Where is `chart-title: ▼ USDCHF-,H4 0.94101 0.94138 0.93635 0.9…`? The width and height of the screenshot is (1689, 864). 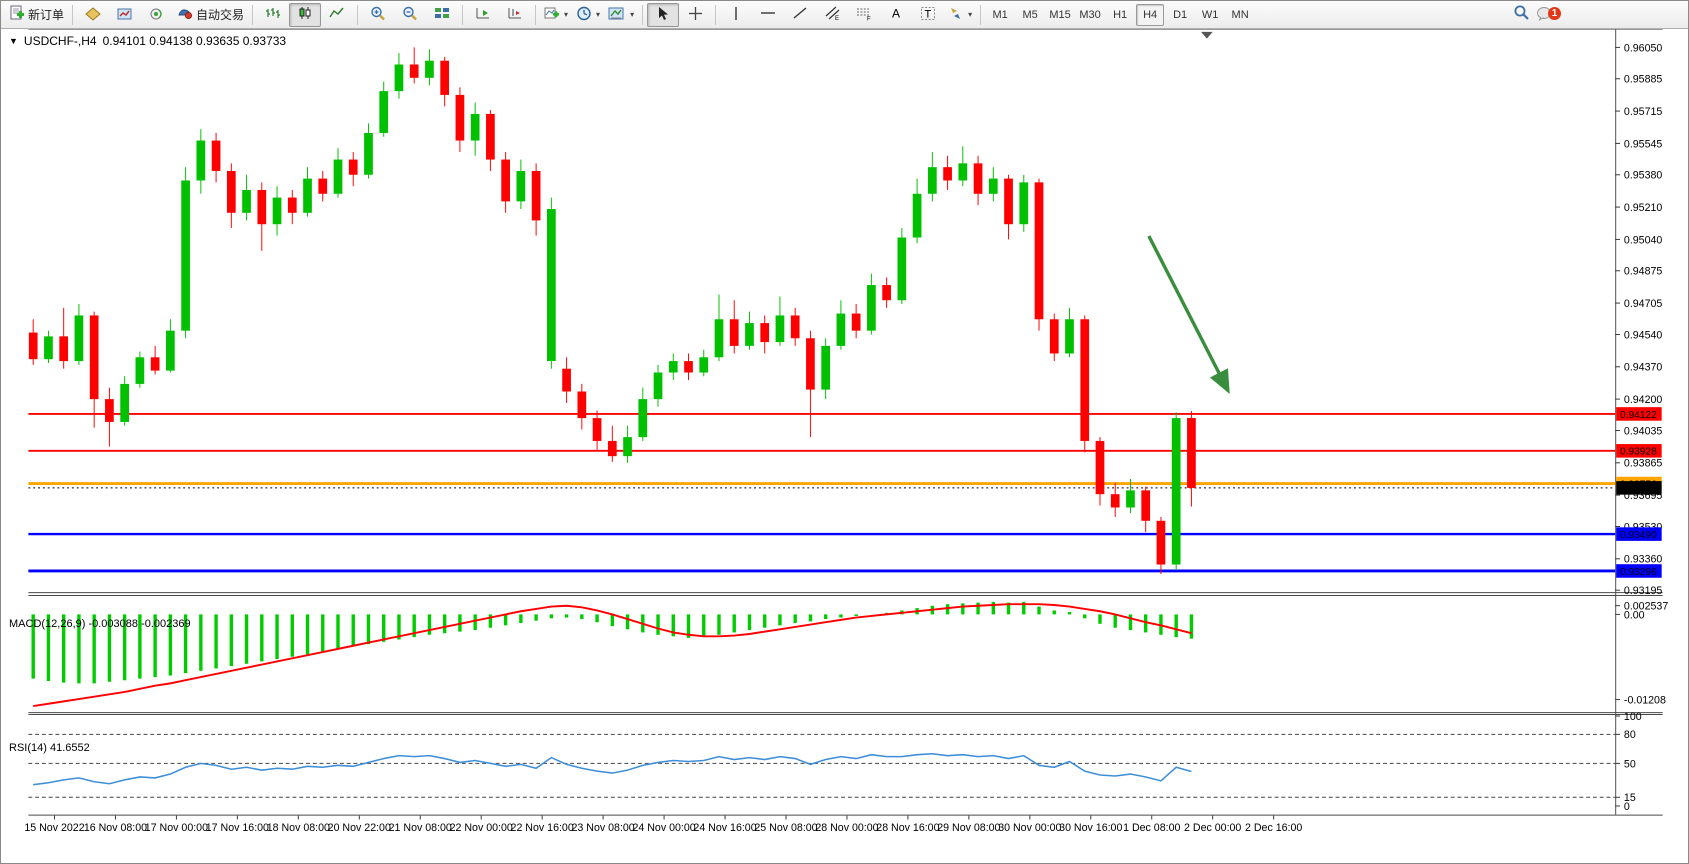
chart-title: ▼ USDCHF-,H4 0.94101 0.94138 0.93635 0.9… is located at coordinates (147, 41).